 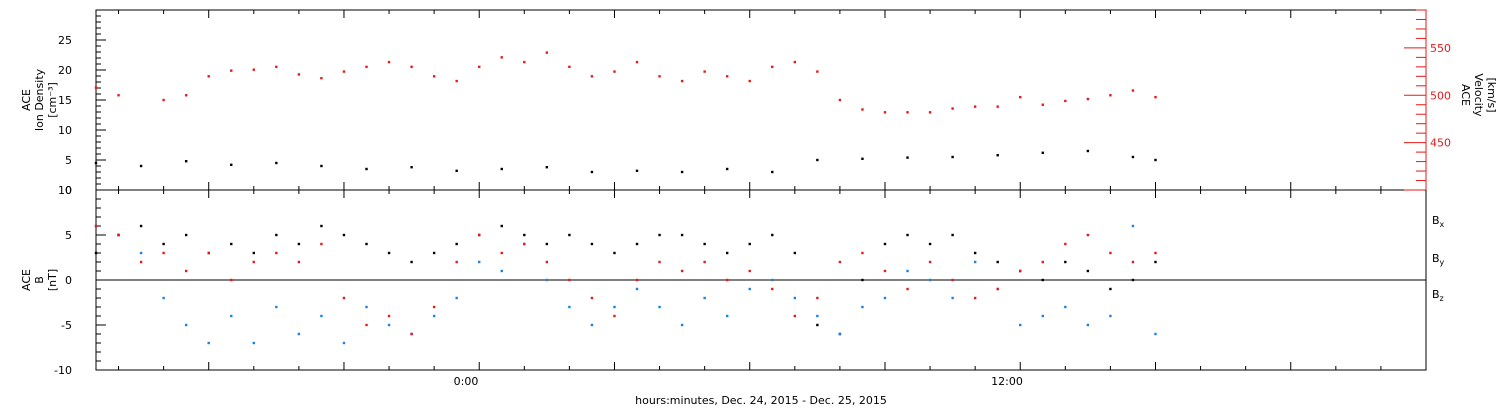 What do you see at coordinates (68, 160) in the screenshot?
I see `density-y-tick-label: 5` at bounding box center [68, 160].